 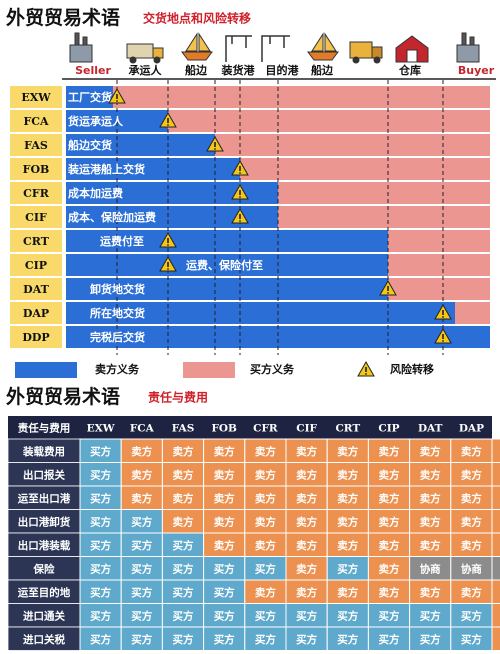 I want to click on legend-seller, so click(x=46, y=370).